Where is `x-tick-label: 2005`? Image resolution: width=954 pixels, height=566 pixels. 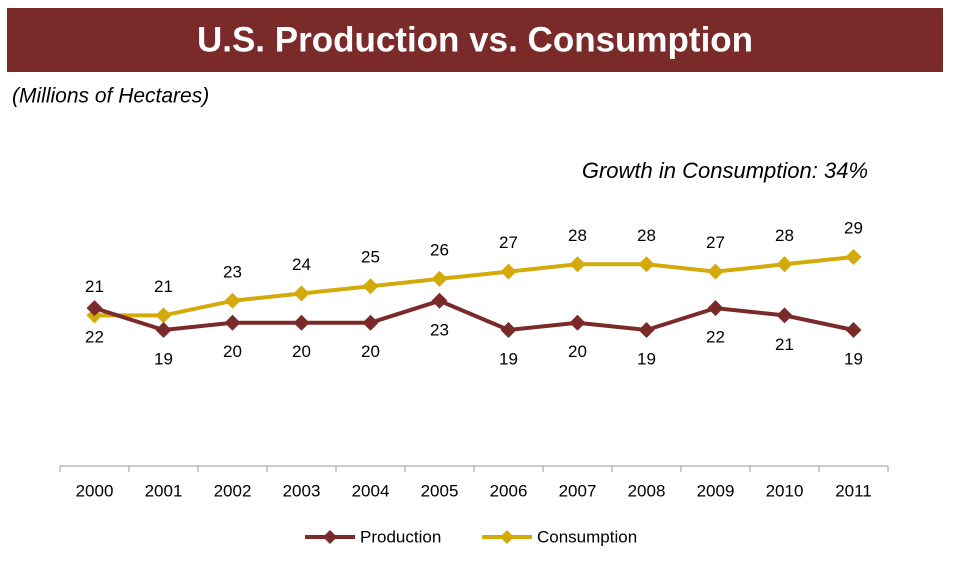
x-tick-label: 2005 is located at coordinates (440, 490).